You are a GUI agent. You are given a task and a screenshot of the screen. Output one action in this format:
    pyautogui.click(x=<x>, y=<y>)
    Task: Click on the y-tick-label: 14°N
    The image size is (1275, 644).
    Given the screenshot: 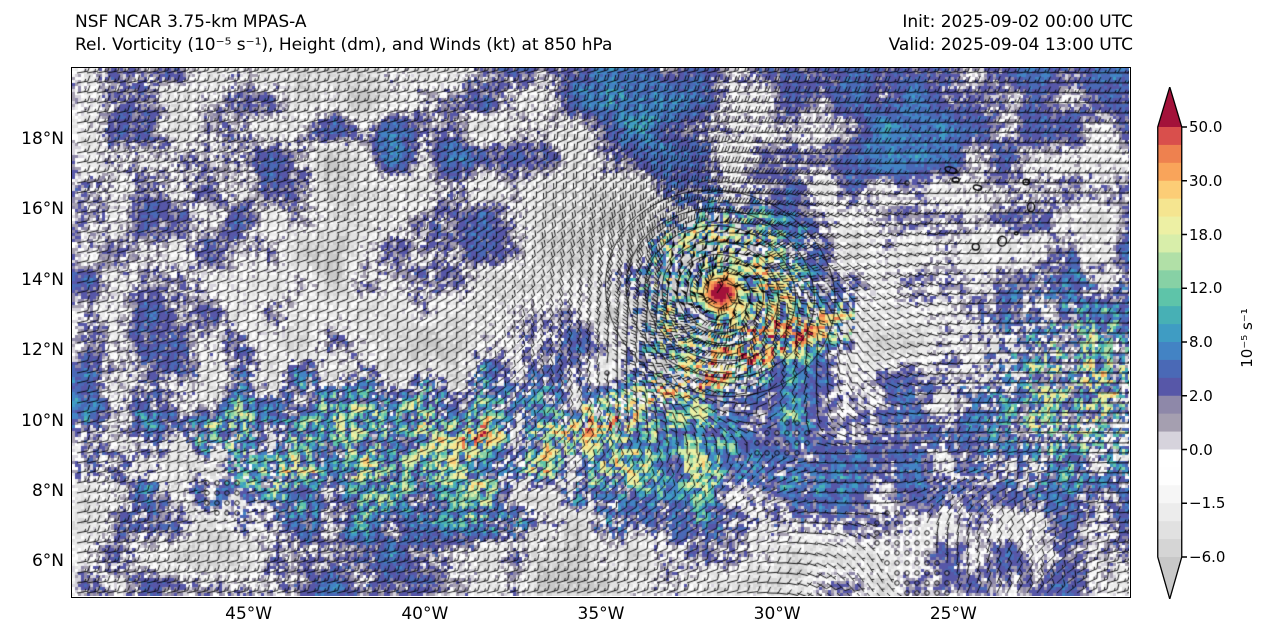 What is the action you would take?
    pyautogui.click(x=42, y=279)
    